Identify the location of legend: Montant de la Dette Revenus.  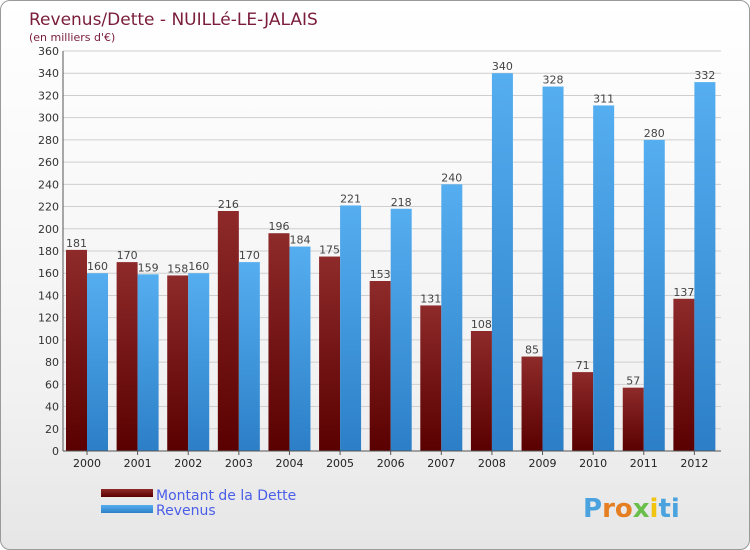
(198, 503).